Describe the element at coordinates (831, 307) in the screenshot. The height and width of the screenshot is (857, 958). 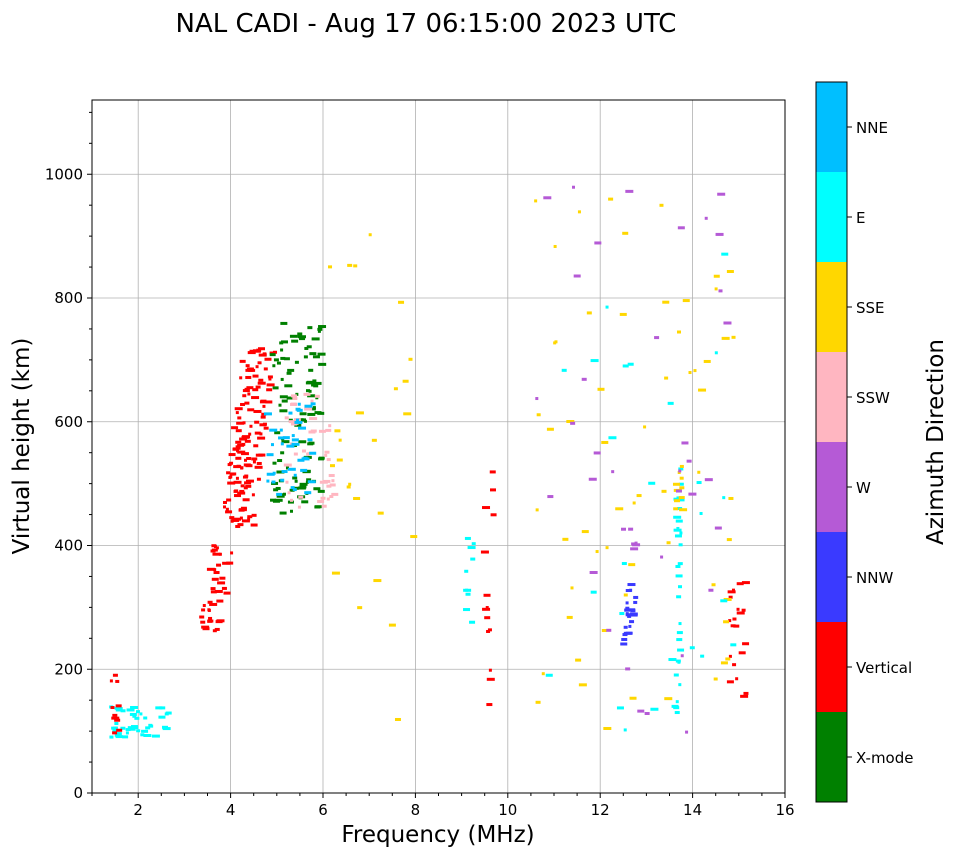
I see `colorbar-segment-sse` at that location.